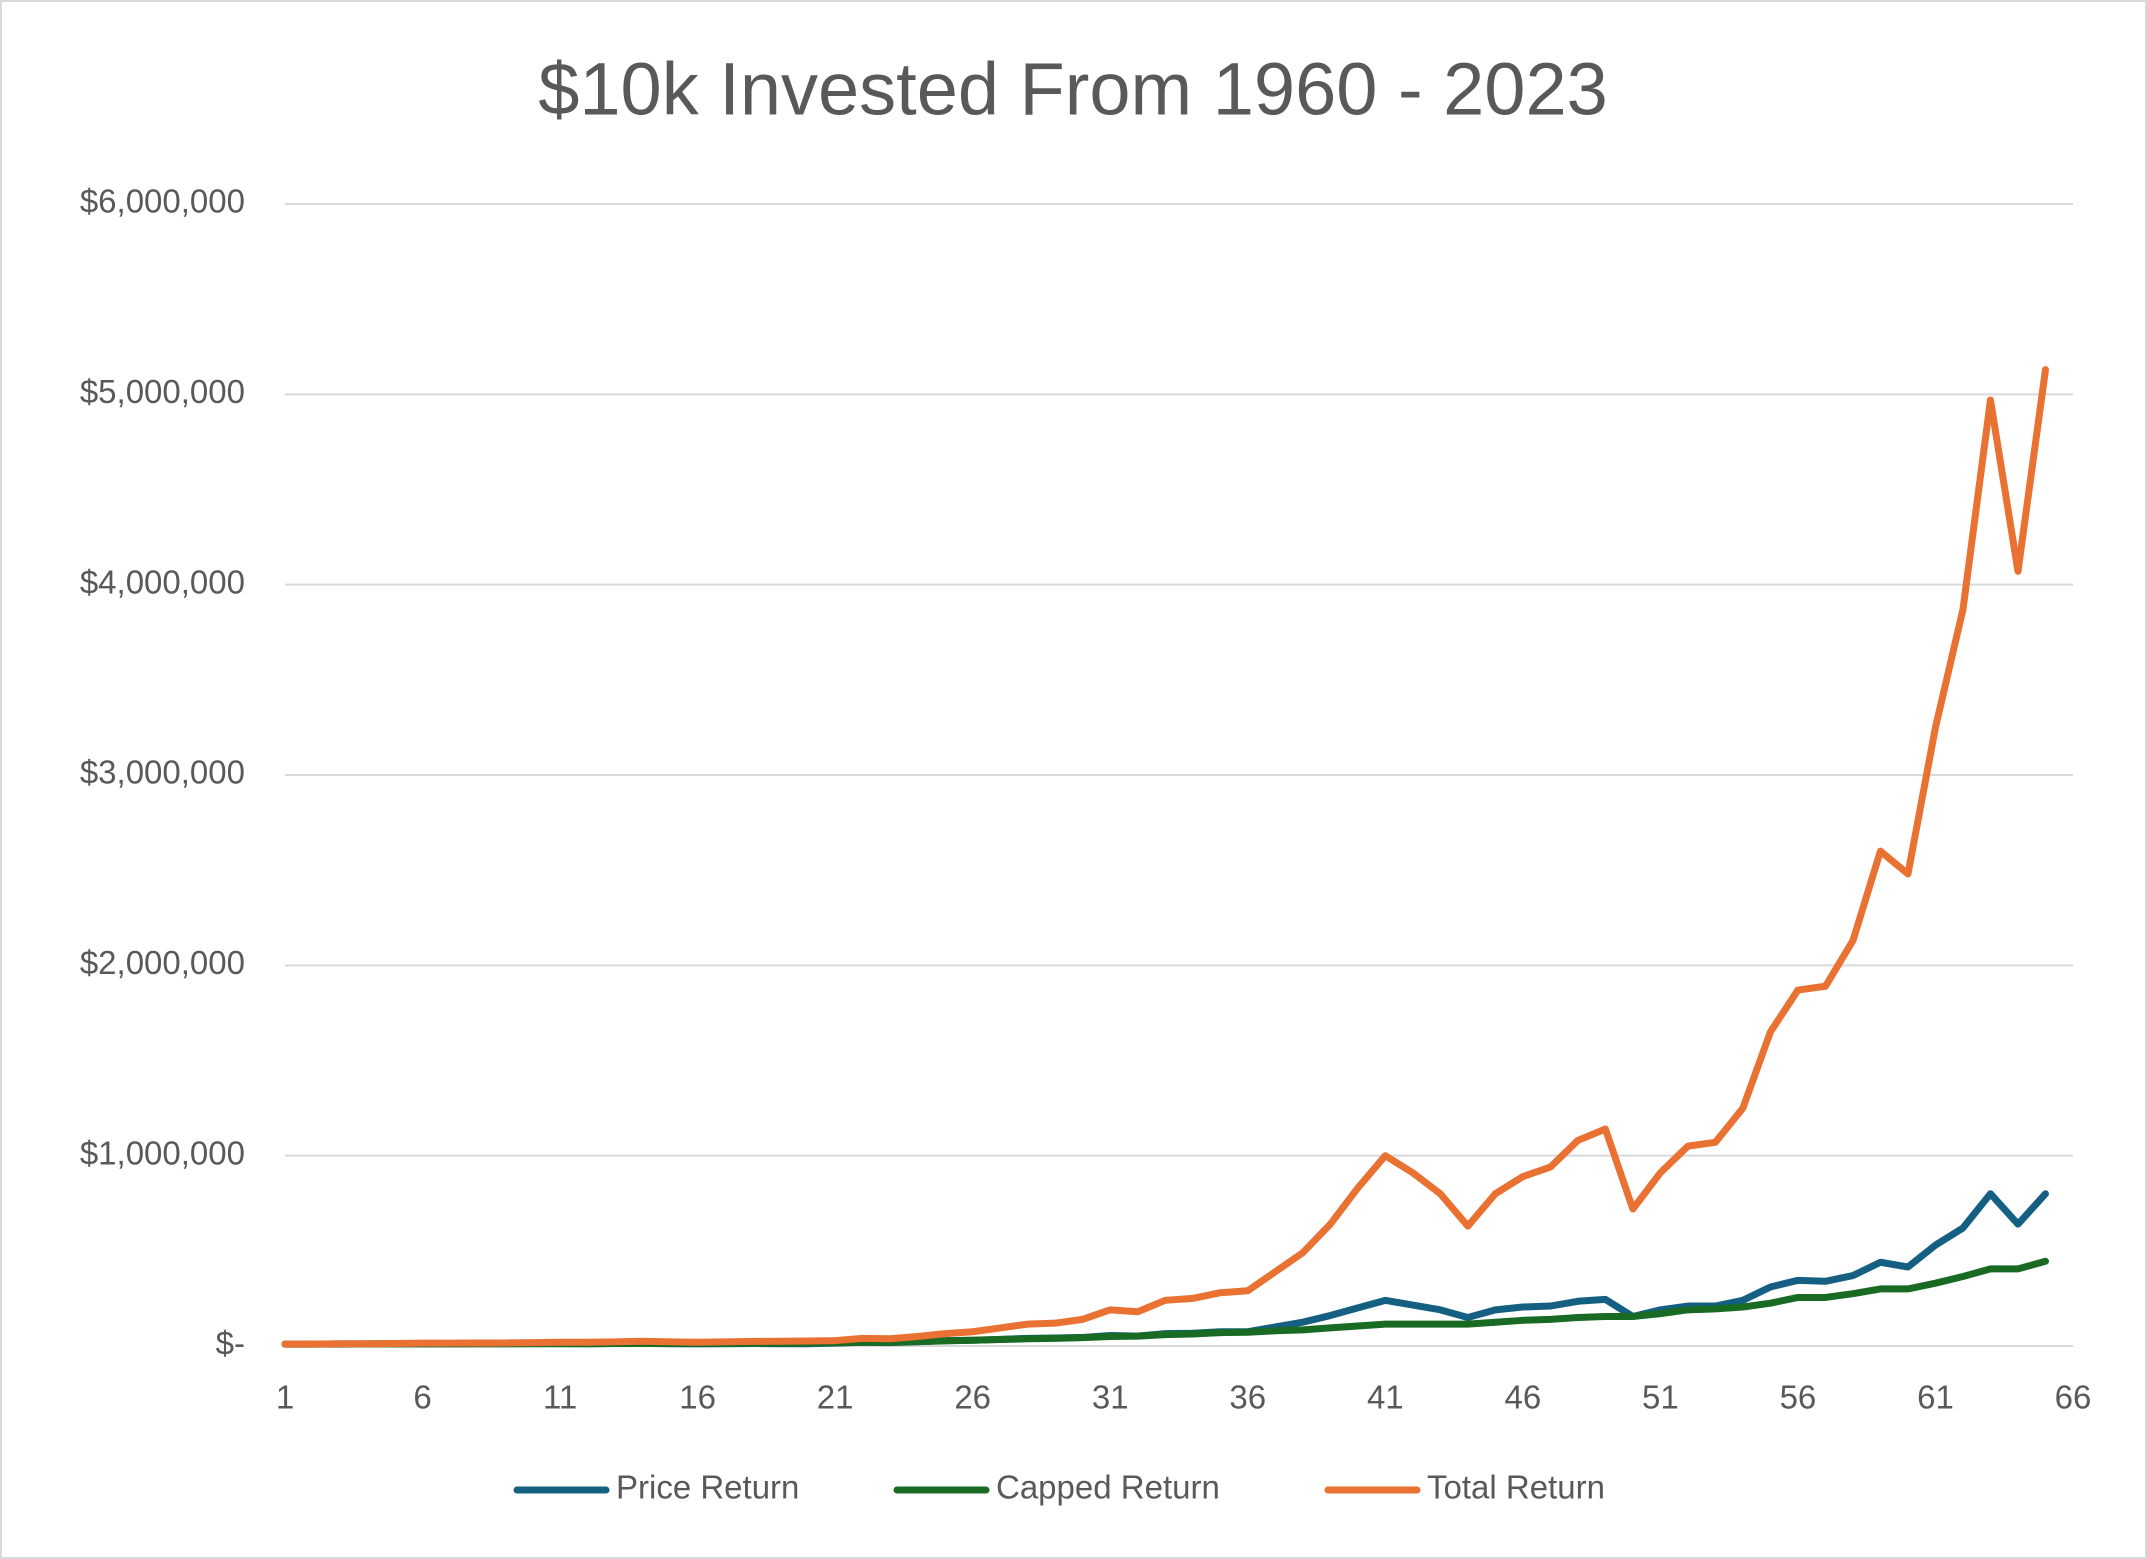  I want to click on y-tick-label: $3,000,000, so click(162, 772).